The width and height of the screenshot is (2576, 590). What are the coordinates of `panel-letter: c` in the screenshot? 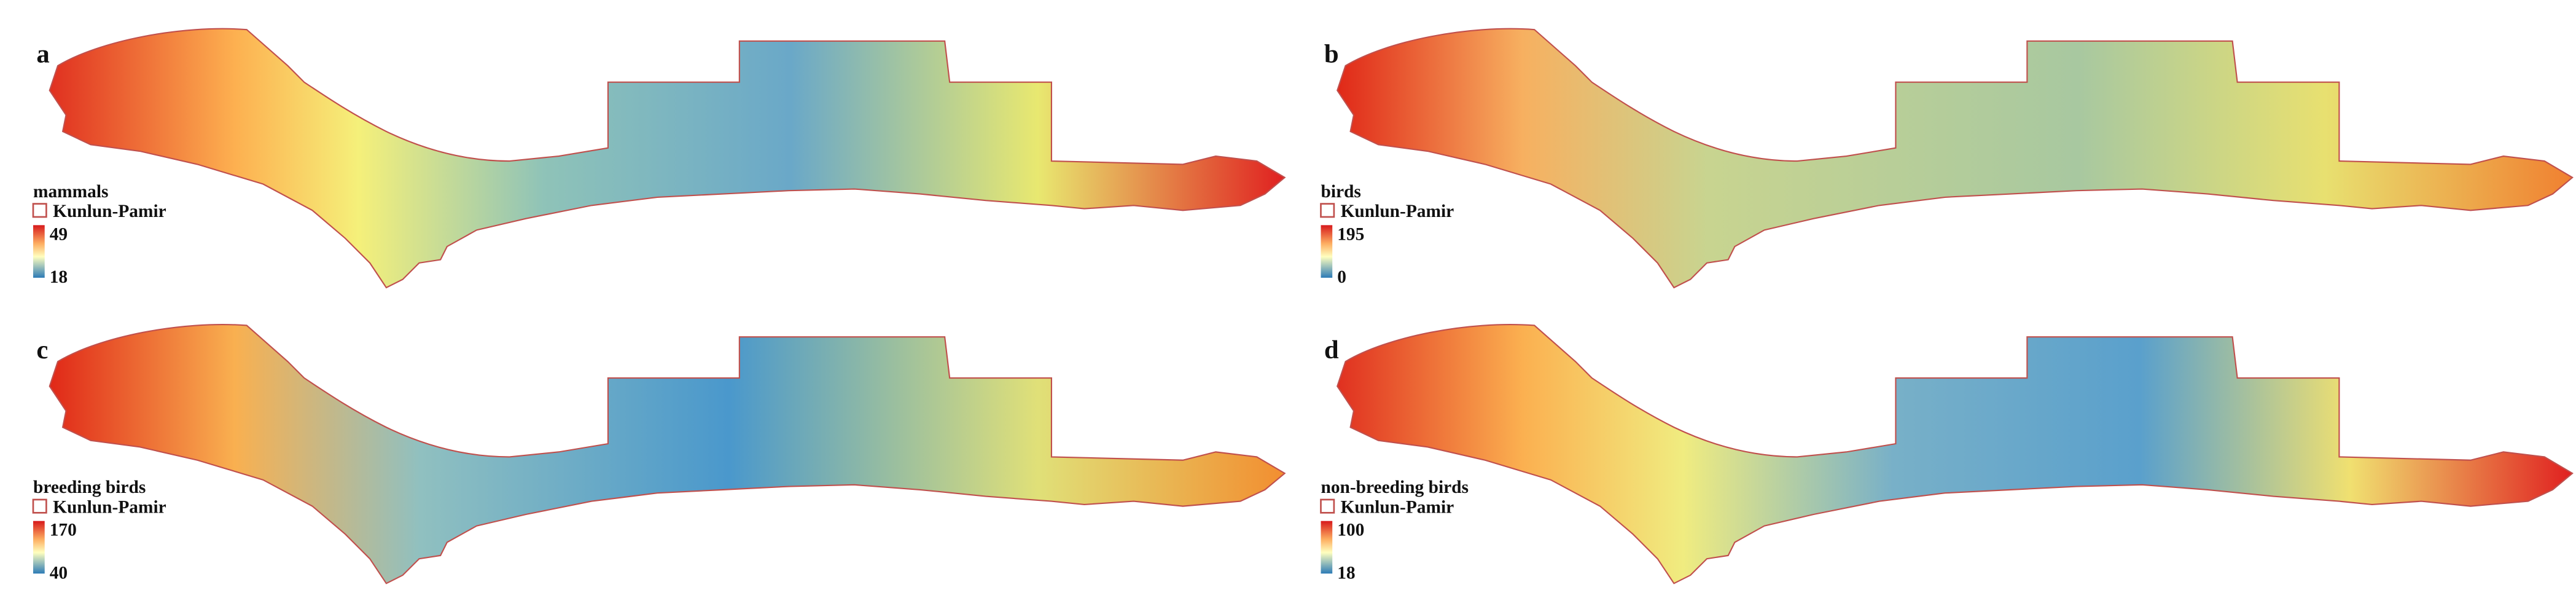 It's located at (42, 350).